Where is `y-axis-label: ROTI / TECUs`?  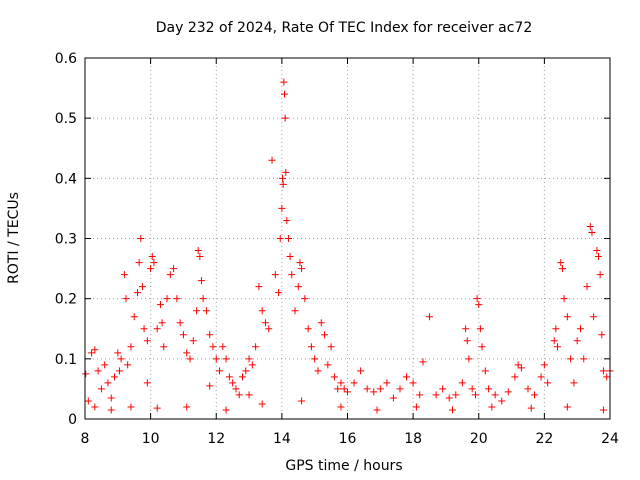
y-axis-label: ROTI / TECUs is located at coordinates (14, 238).